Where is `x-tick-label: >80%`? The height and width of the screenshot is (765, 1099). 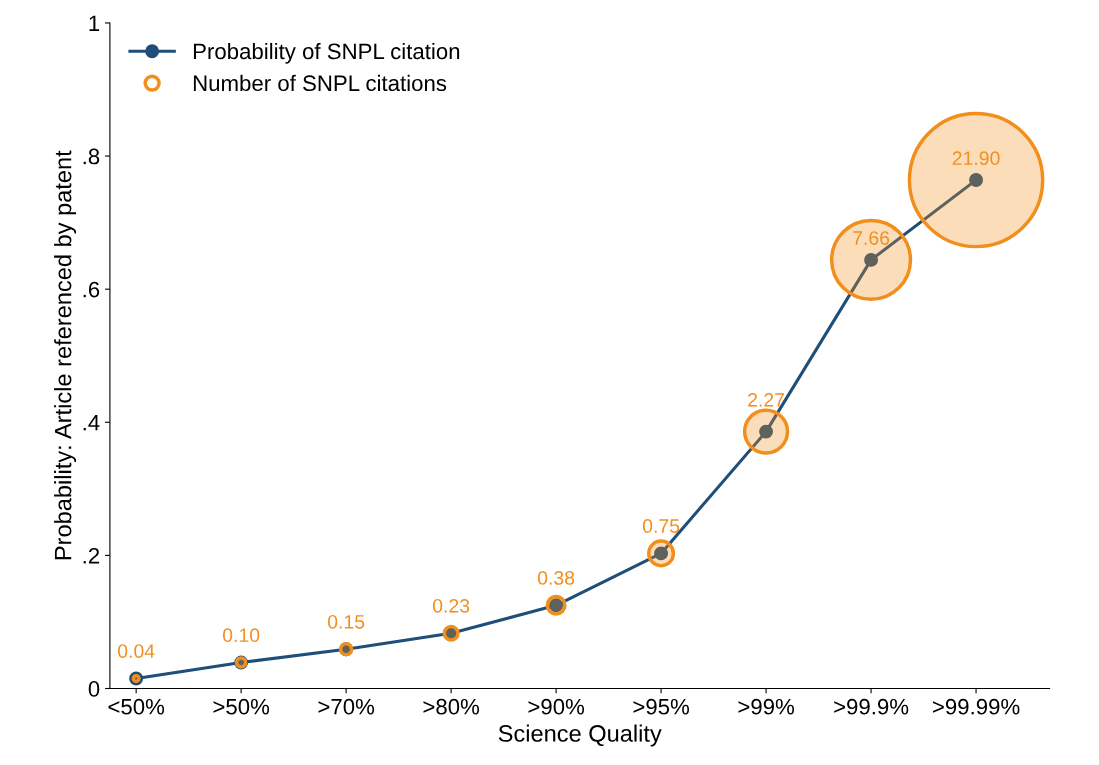 x-tick-label: >80% is located at coordinates (451, 706).